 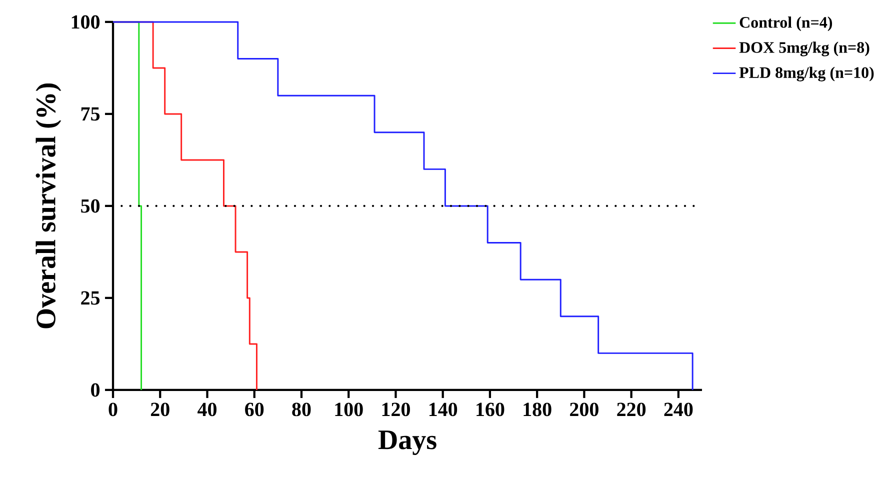 I want to click on y-tick-label: 75, so click(x=90, y=114).